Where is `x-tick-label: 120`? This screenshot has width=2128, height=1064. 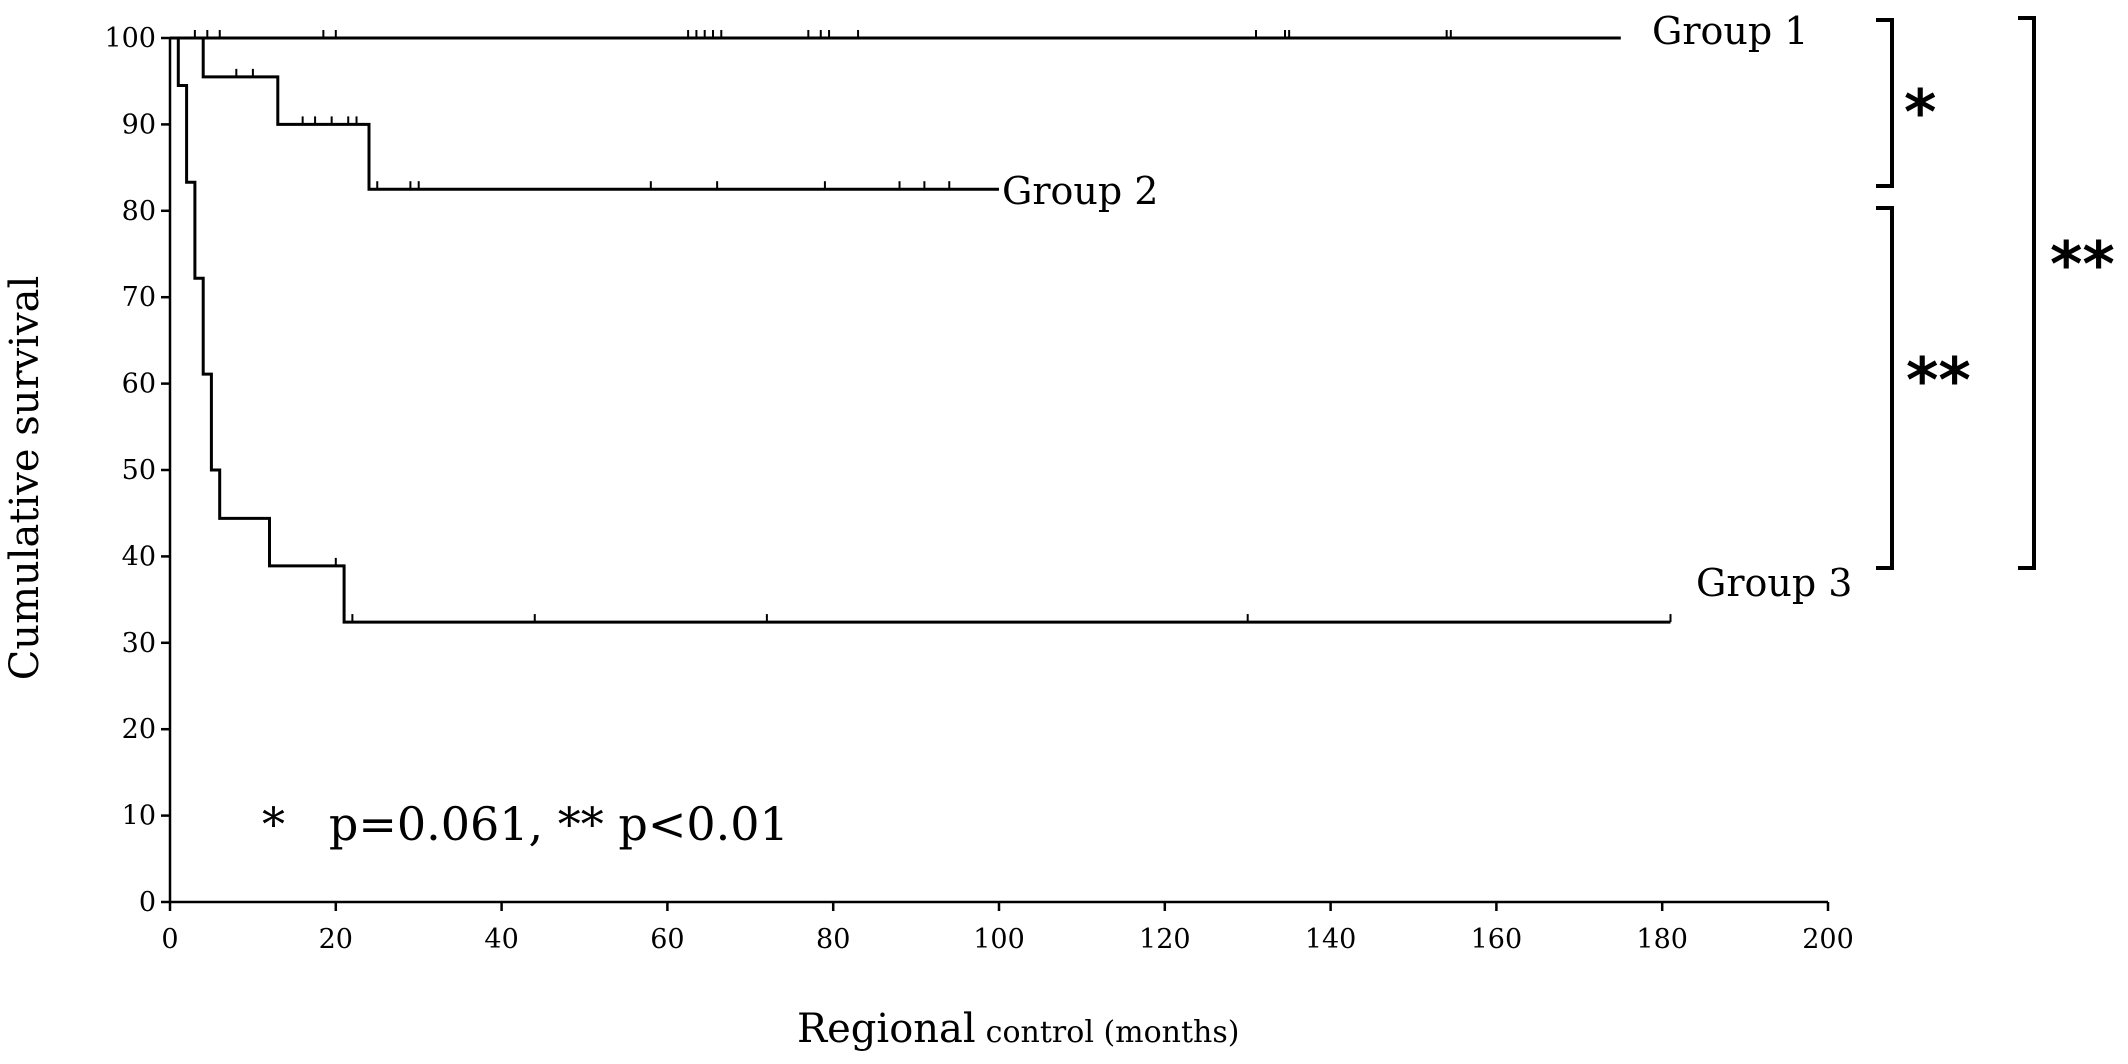 x-tick-label: 120 is located at coordinates (1165, 939).